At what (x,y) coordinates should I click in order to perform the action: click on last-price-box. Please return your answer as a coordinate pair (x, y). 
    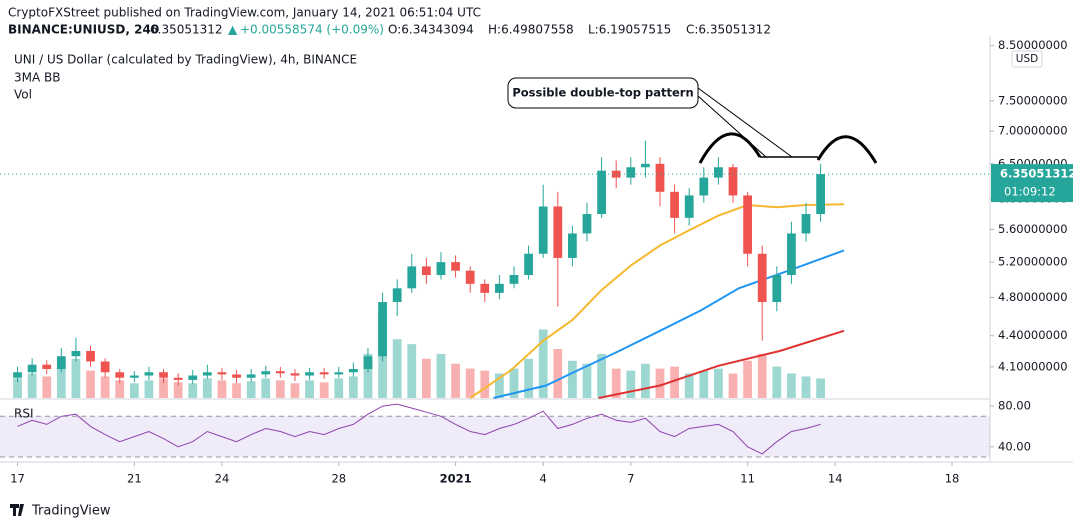
    Looking at the image, I should click on (1032, 183).